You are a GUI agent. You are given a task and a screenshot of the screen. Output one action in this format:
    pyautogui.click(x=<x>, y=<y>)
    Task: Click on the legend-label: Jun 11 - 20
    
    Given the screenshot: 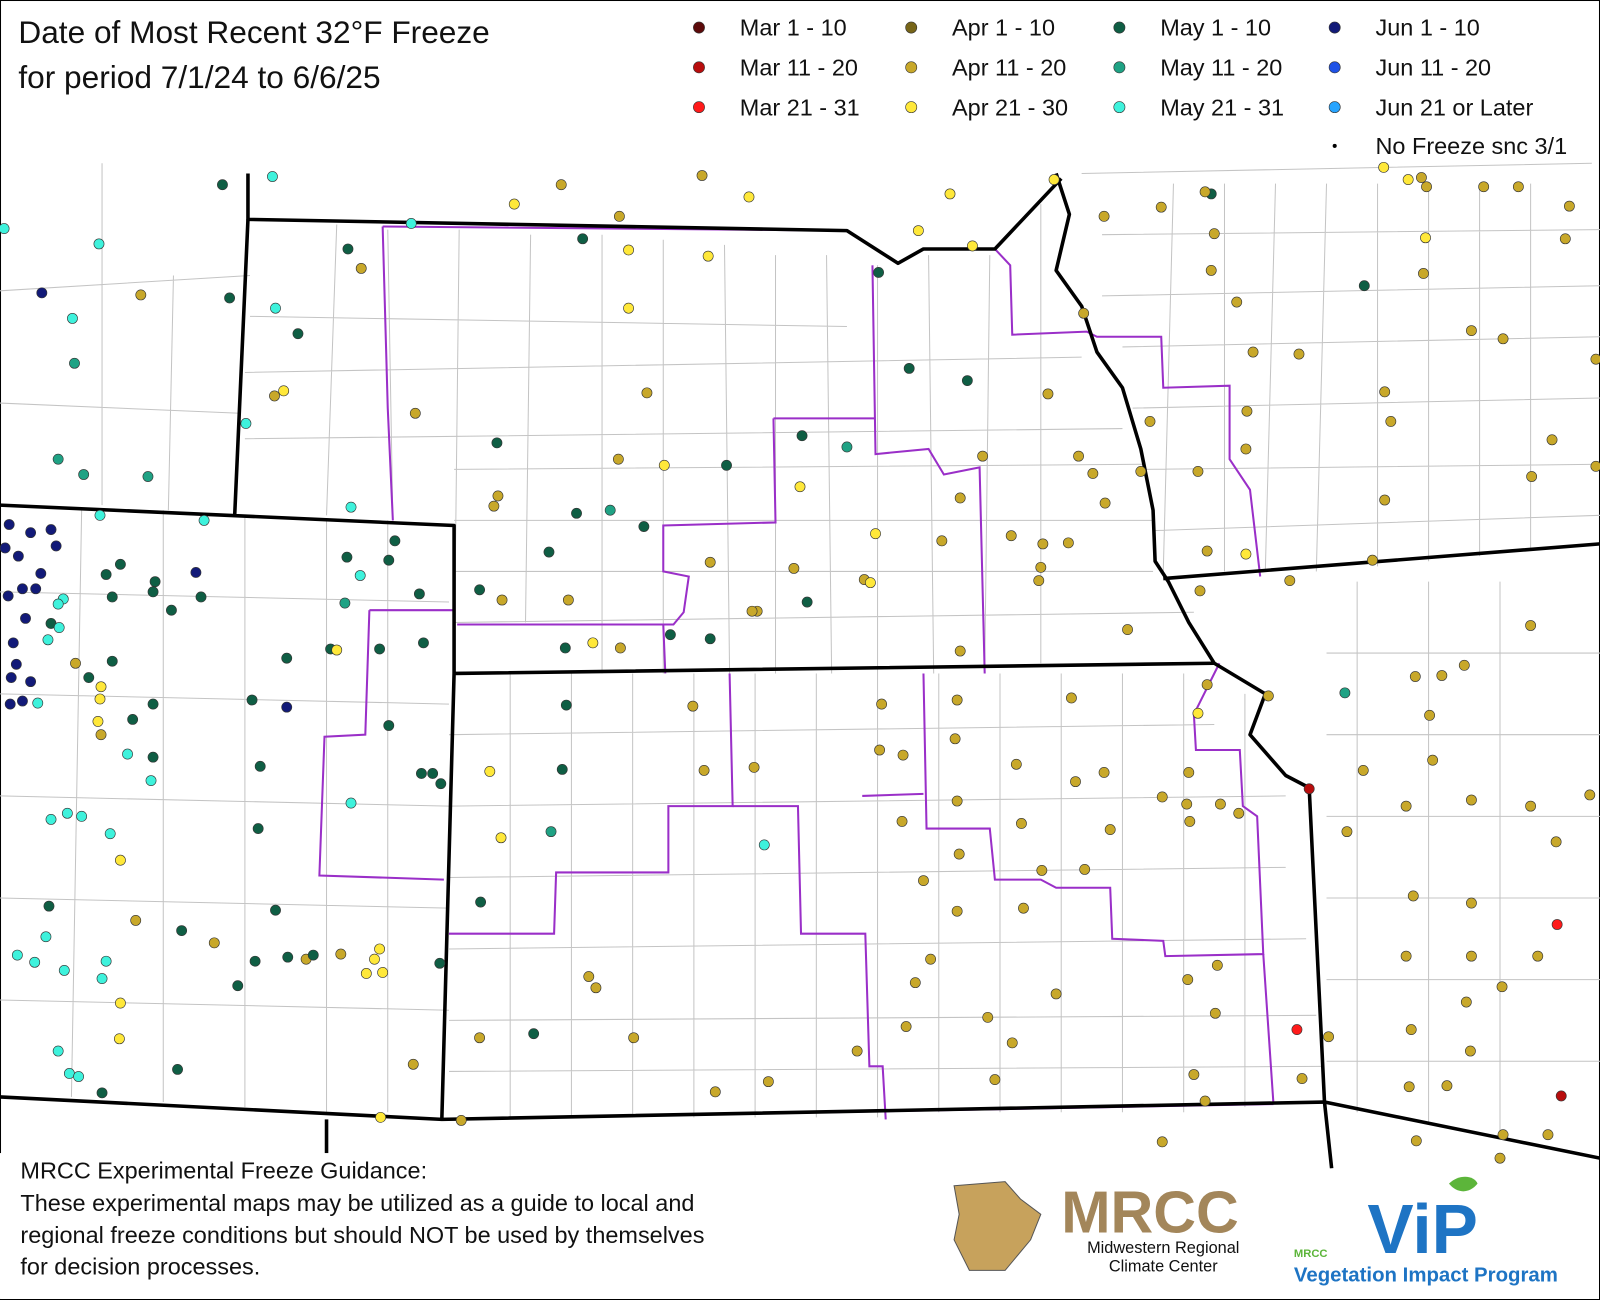 What is the action you would take?
    pyautogui.click(x=1434, y=68)
    